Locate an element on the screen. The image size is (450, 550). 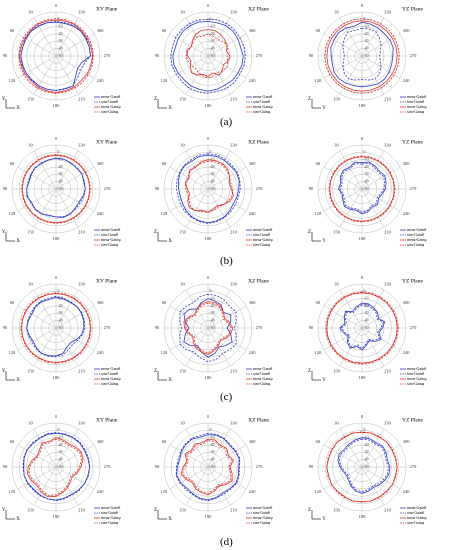
axis-indicator-label: Y is located at coordinates (324, 519).